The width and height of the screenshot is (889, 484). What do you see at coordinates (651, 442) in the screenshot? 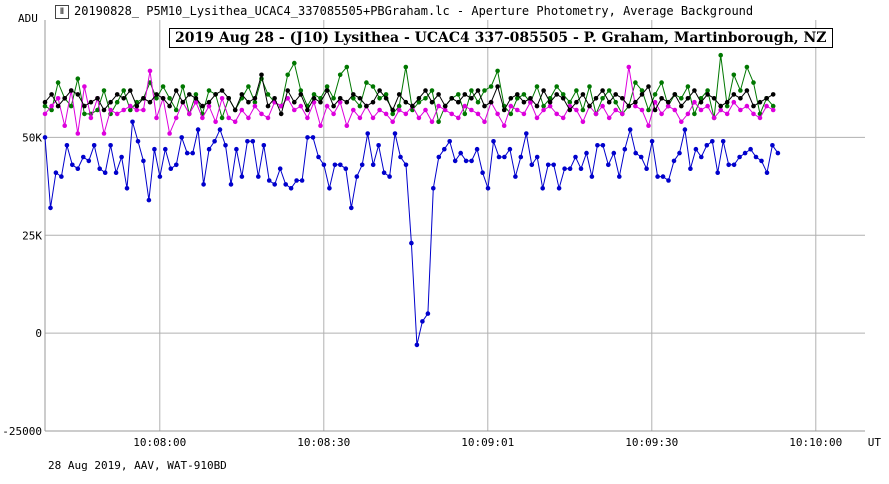
I see `x-tick-label: 10:09:30` at bounding box center [651, 442].